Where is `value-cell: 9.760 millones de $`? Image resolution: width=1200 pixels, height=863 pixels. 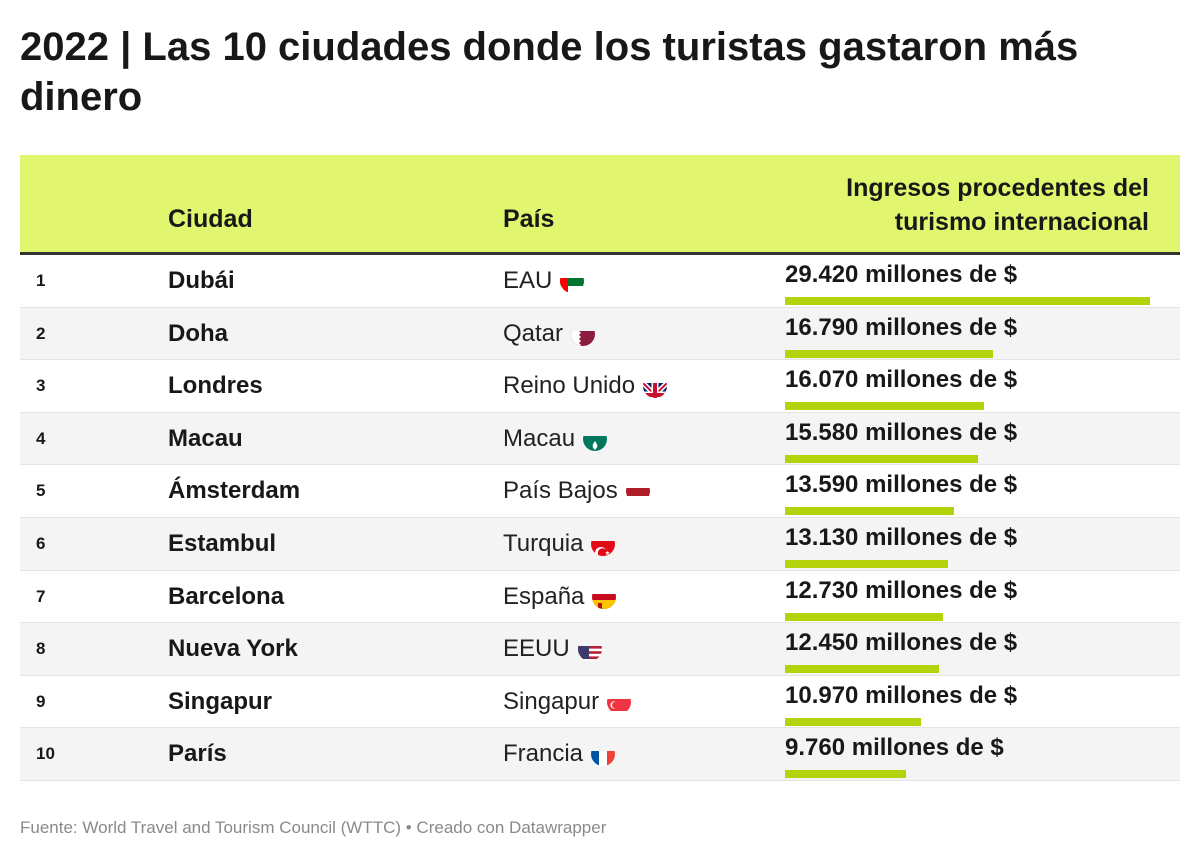
value-cell: 9.760 millones de $ is located at coordinates (975, 754).